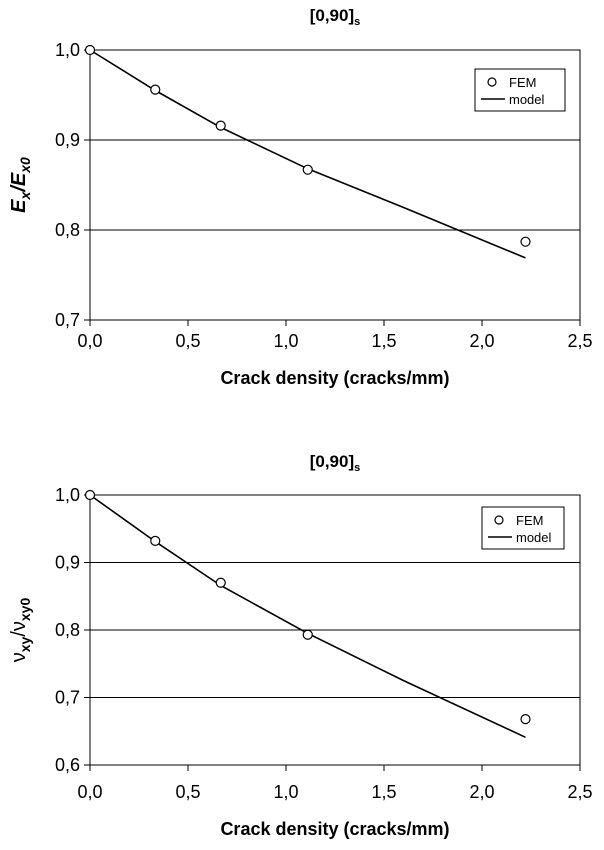 The width and height of the screenshot is (604, 850). Describe the element at coordinates (20, 185) in the screenshot. I see `y-axis-label: Ex/Ex0` at that location.